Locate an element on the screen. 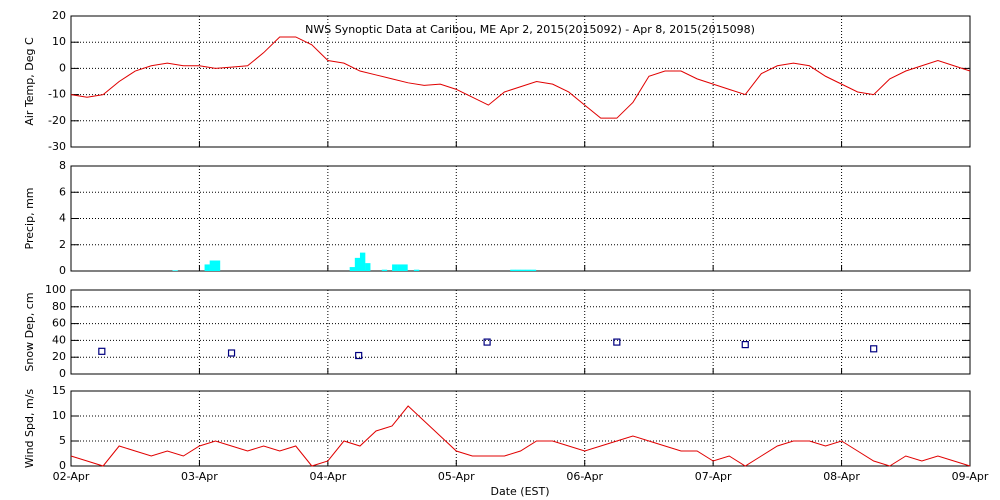 The width and height of the screenshot is (1000, 500). x-tick-label: 05-Apr is located at coordinates (456, 476).